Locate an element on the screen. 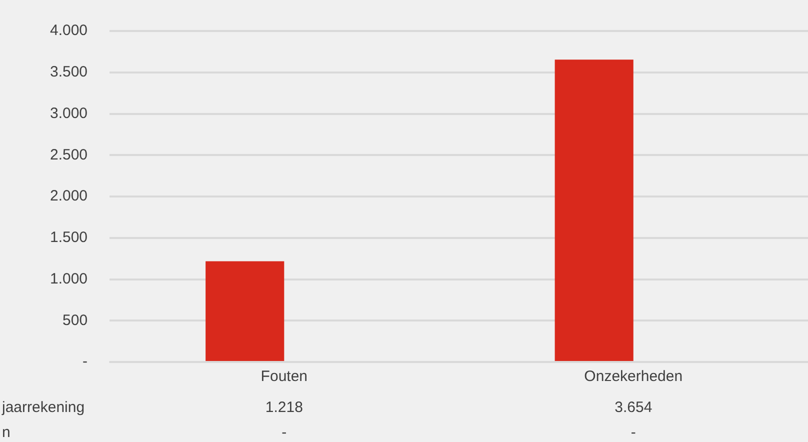  y-tick-label: 500 is located at coordinates (75, 320).